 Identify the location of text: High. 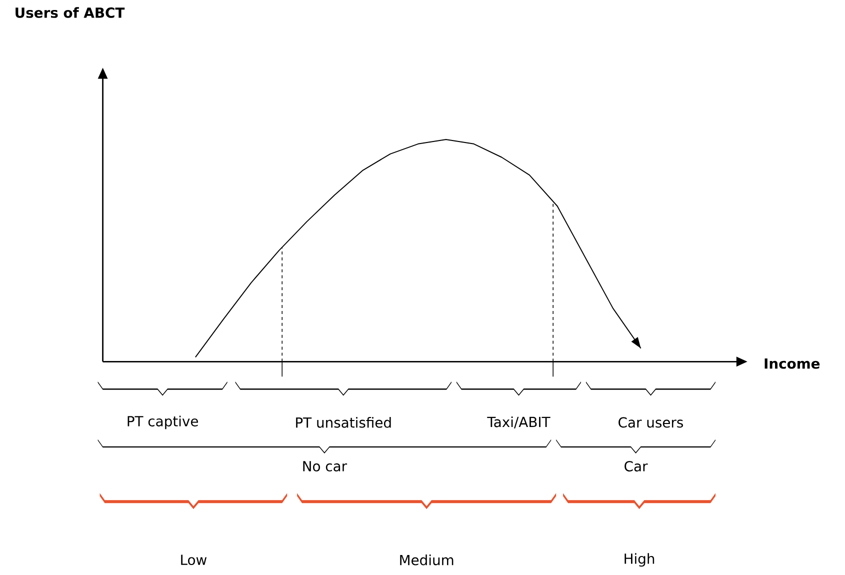
(639, 560).